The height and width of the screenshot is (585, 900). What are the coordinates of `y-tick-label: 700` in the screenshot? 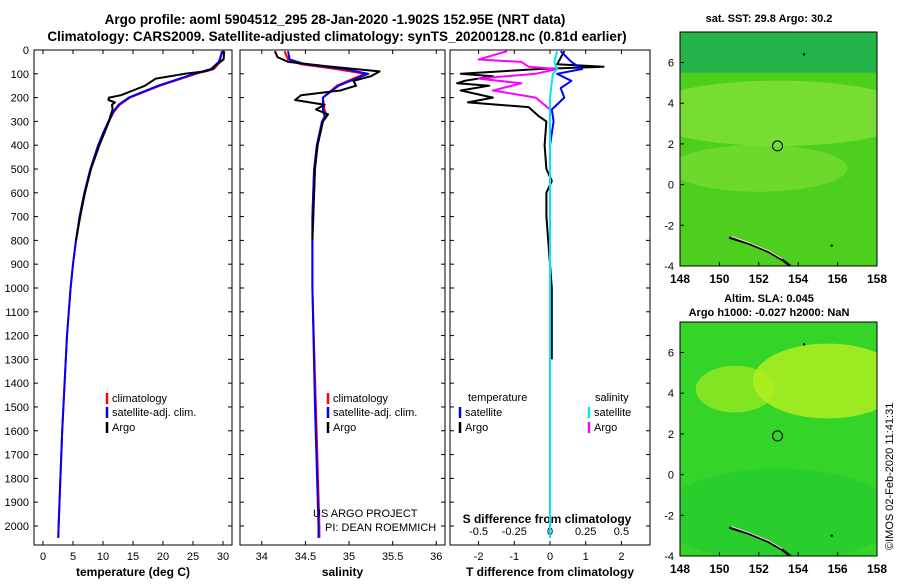 It's located at (20, 218).